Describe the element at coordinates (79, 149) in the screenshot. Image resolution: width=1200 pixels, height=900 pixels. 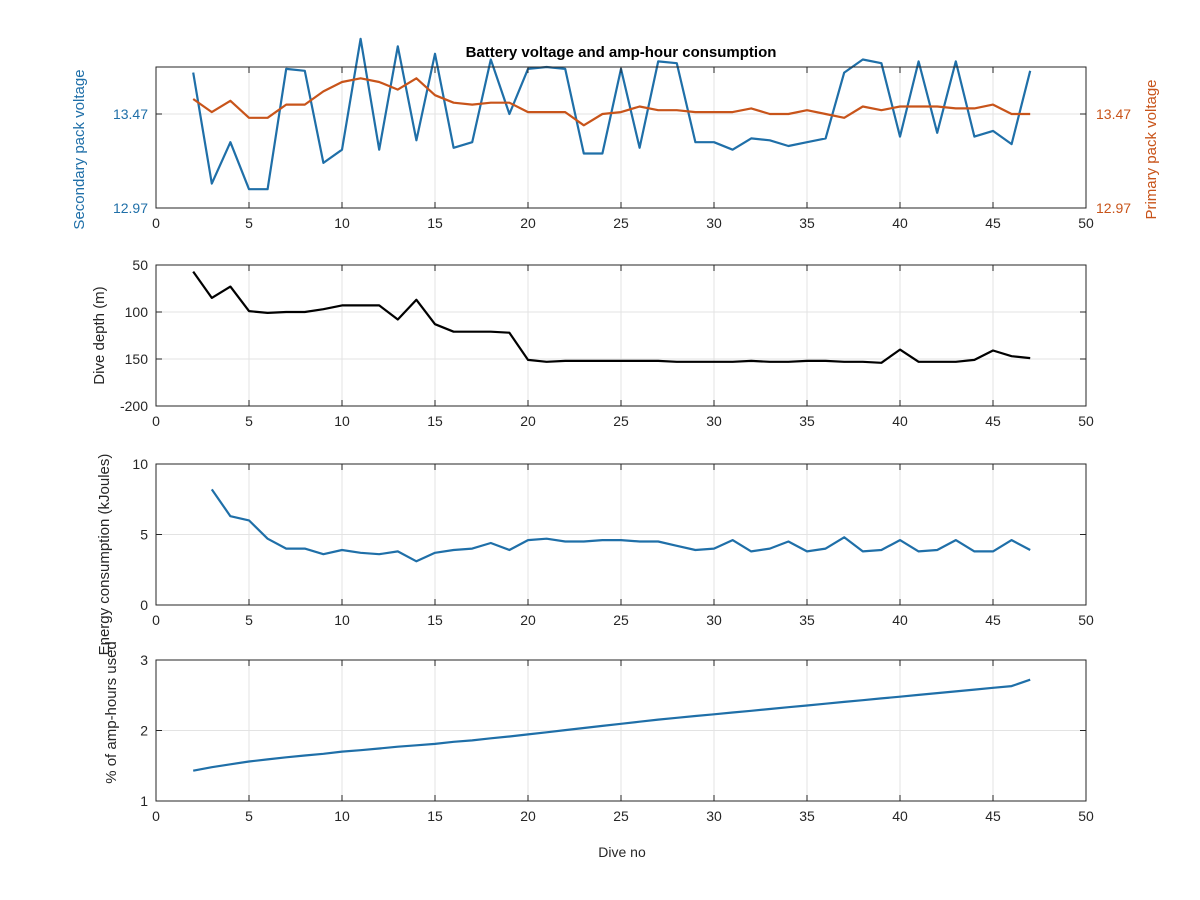
I see `y-axis-label: Secondary pack voltage` at that location.